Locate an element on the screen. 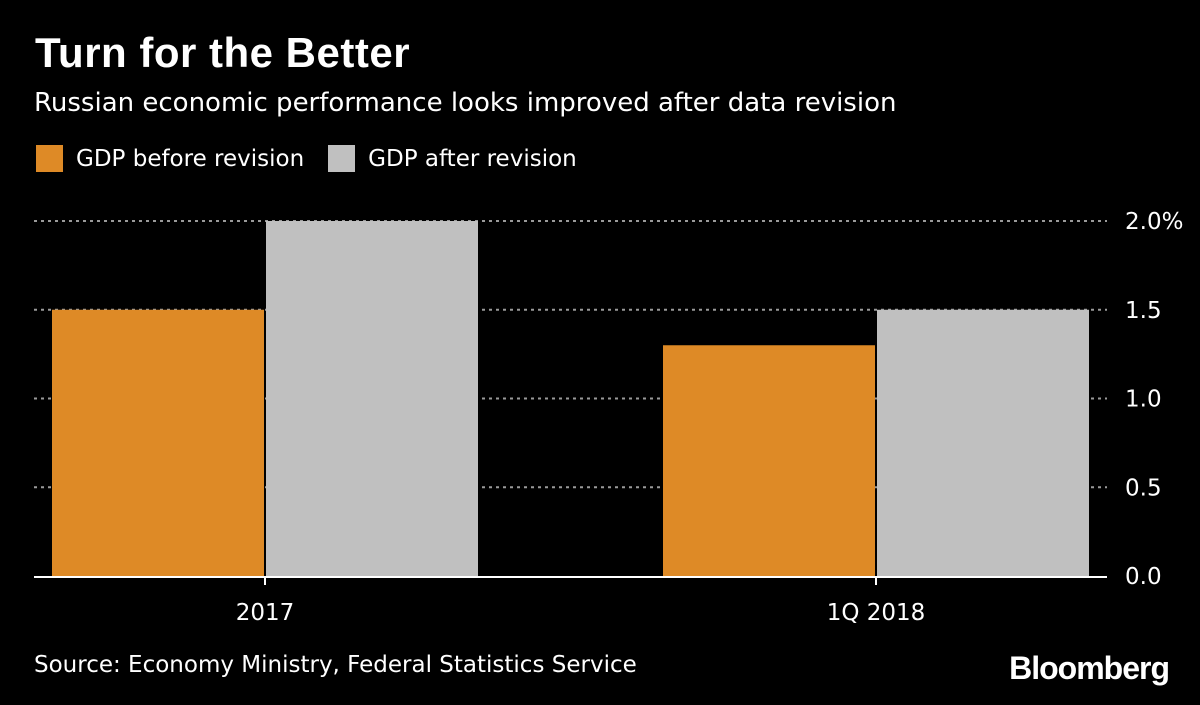 This screenshot has width=1200, height=705. legend-item-after-revision: GDP after revision is located at coordinates (452, 158).